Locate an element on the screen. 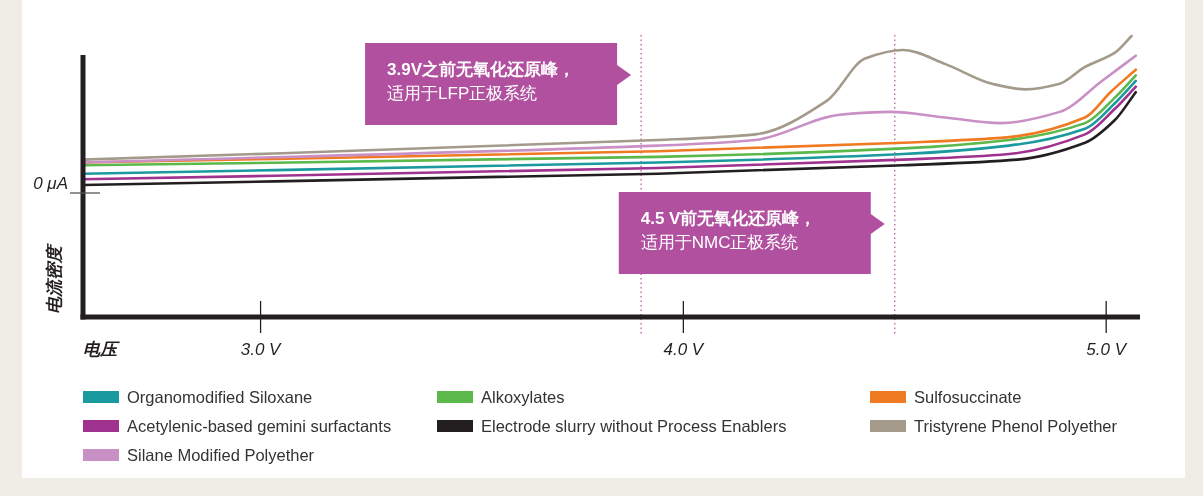 The image size is (1203, 496). x-tick-label: 3.0 V is located at coordinates (261, 349).